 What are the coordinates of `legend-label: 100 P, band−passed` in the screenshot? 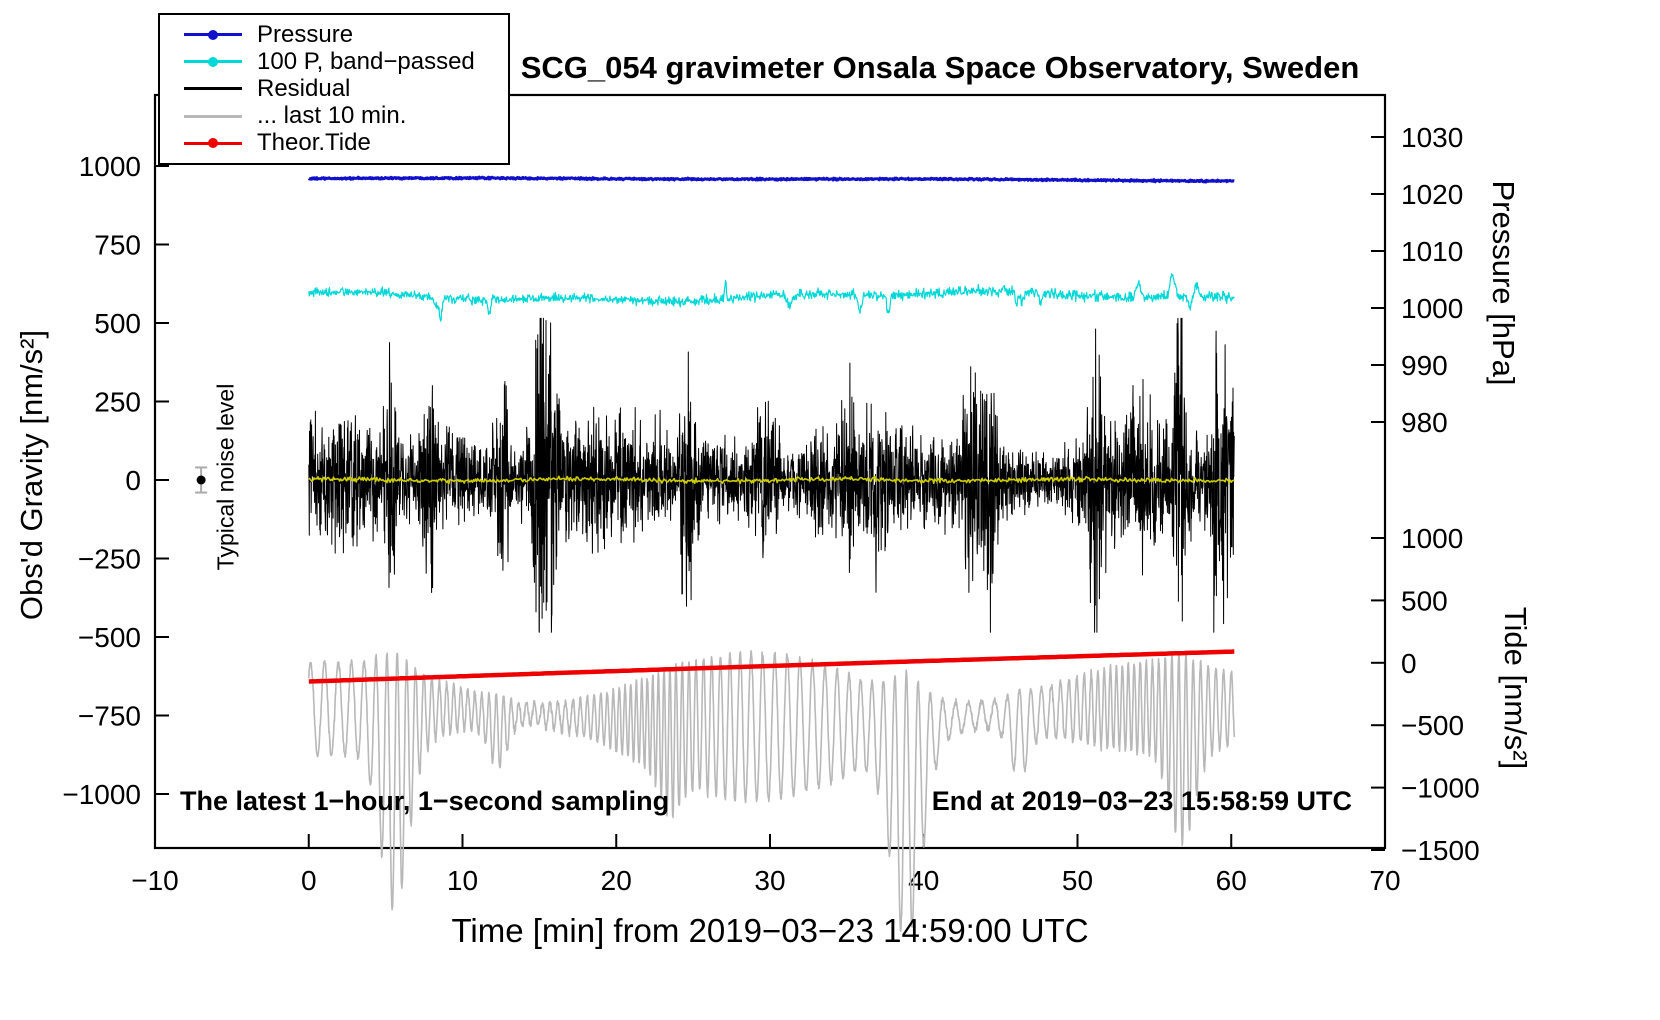 It's located at (366, 61).